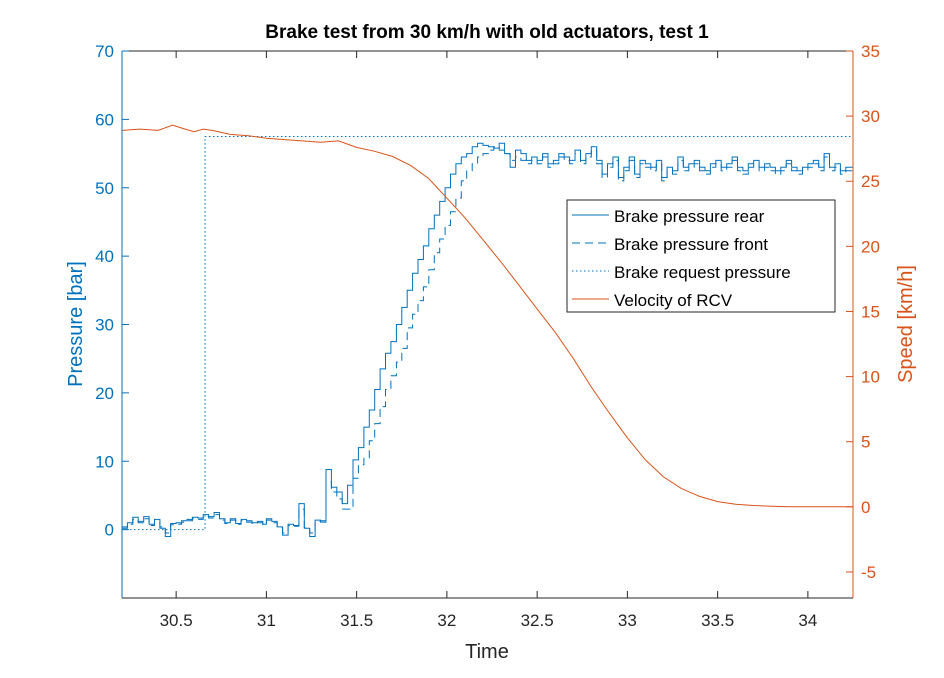  What do you see at coordinates (104, 461) in the screenshot?
I see `left-y-tick-label: 10` at bounding box center [104, 461].